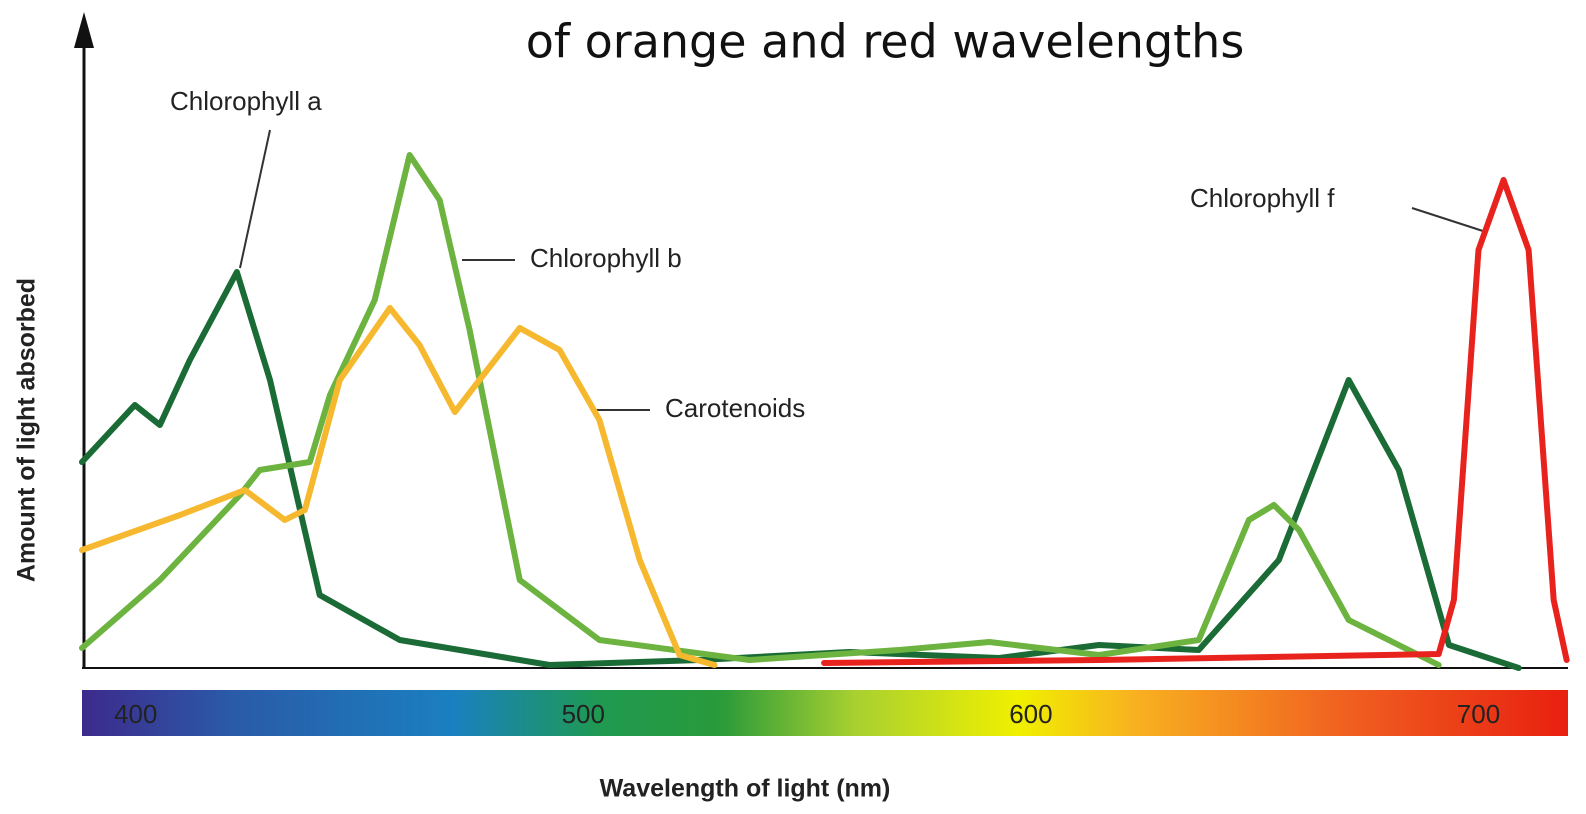  I want to click on series-label: Chlorophyll b, so click(606, 258).